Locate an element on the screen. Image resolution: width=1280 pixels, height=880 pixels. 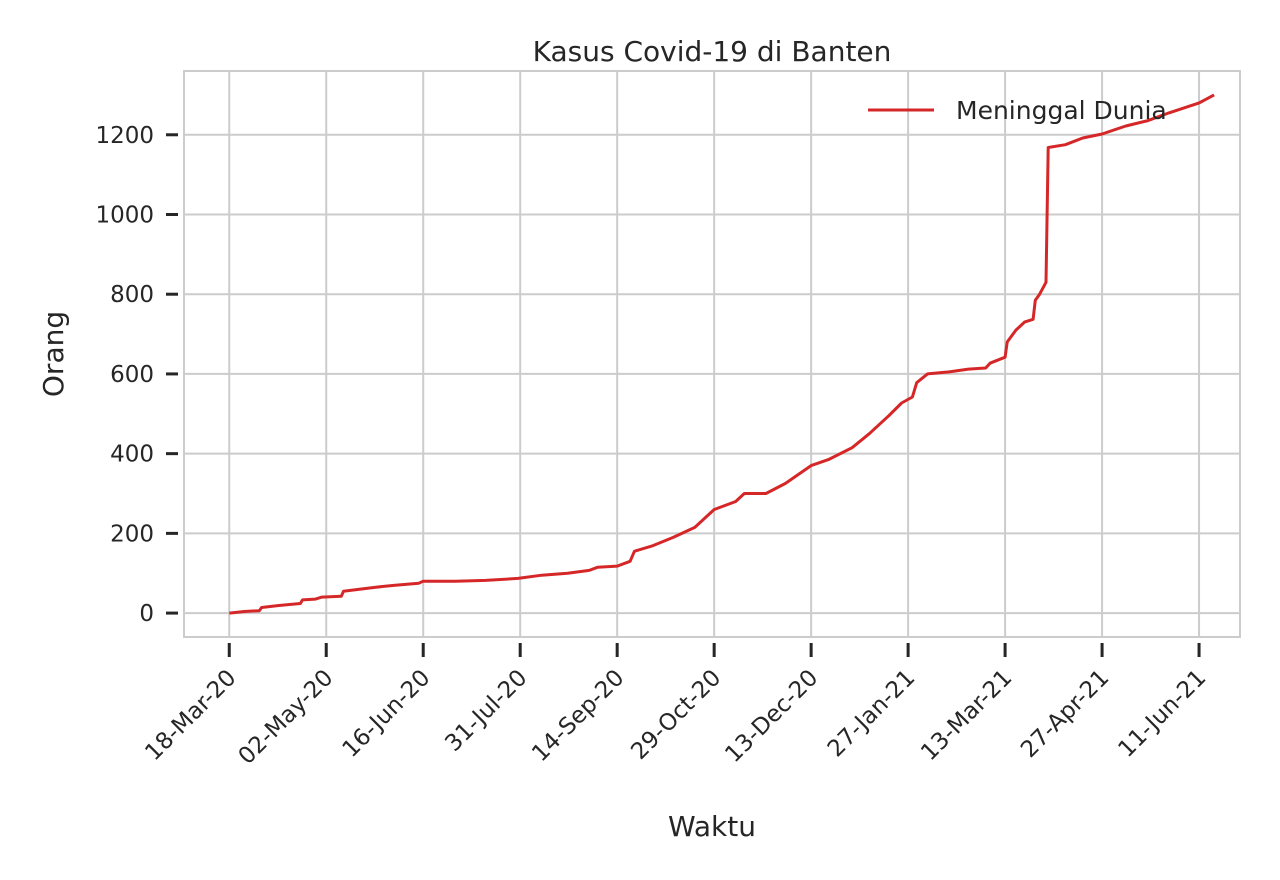
y-axis-label: Orang is located at coordinates (53, 354).